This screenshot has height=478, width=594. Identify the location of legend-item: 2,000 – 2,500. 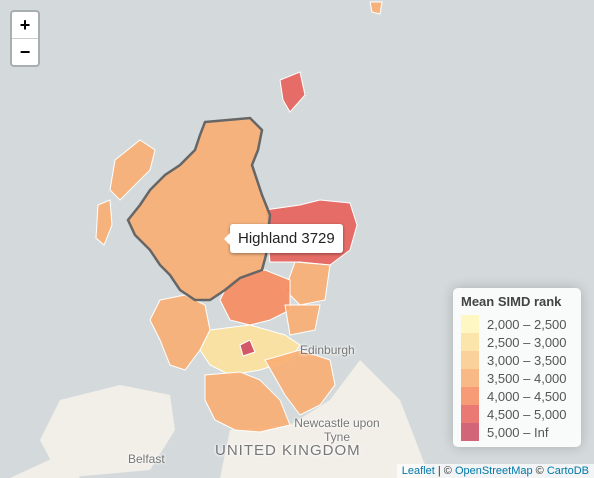
(517, 324).